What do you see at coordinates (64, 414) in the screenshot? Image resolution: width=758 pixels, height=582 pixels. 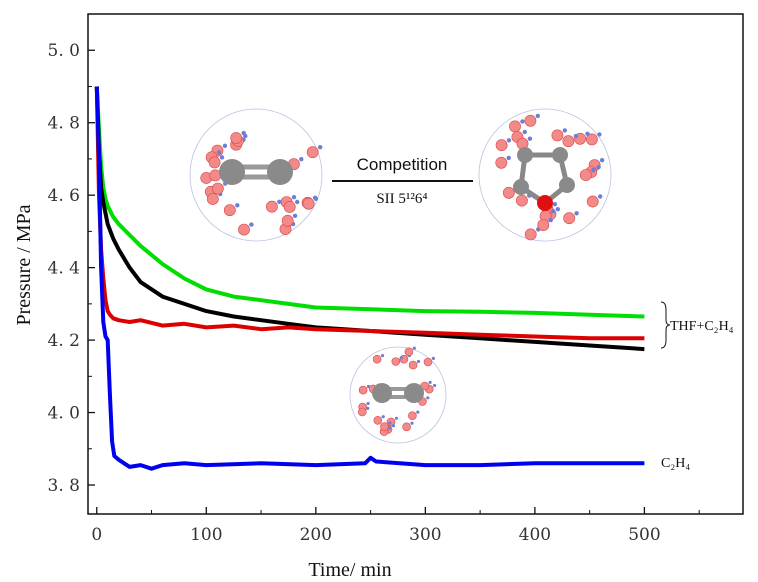 I see `y-tick-label: 4. 0` at bounding box center [64, 414].